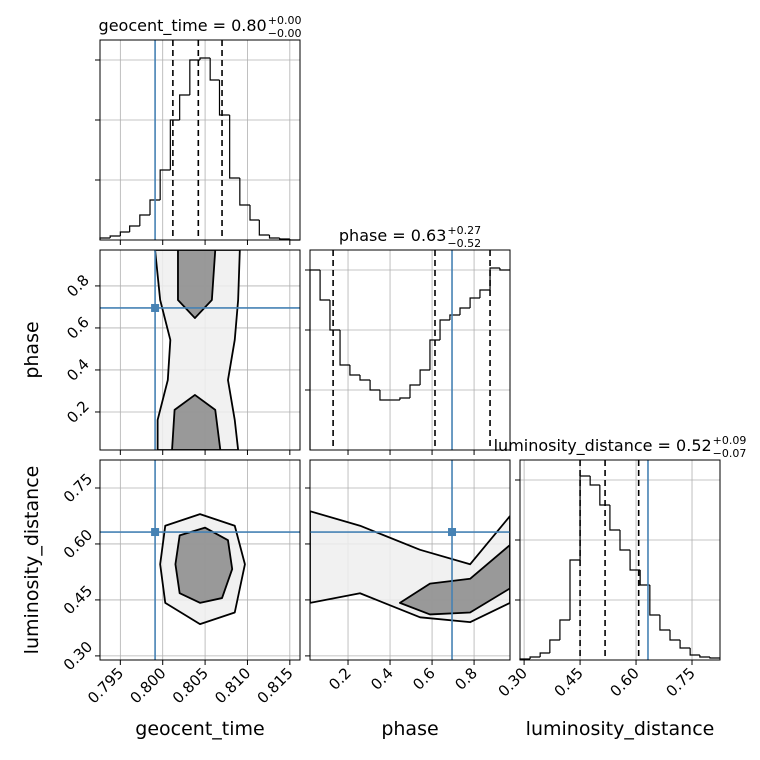  I want to click on y-tick-label: 0.30, so click(78, 656).